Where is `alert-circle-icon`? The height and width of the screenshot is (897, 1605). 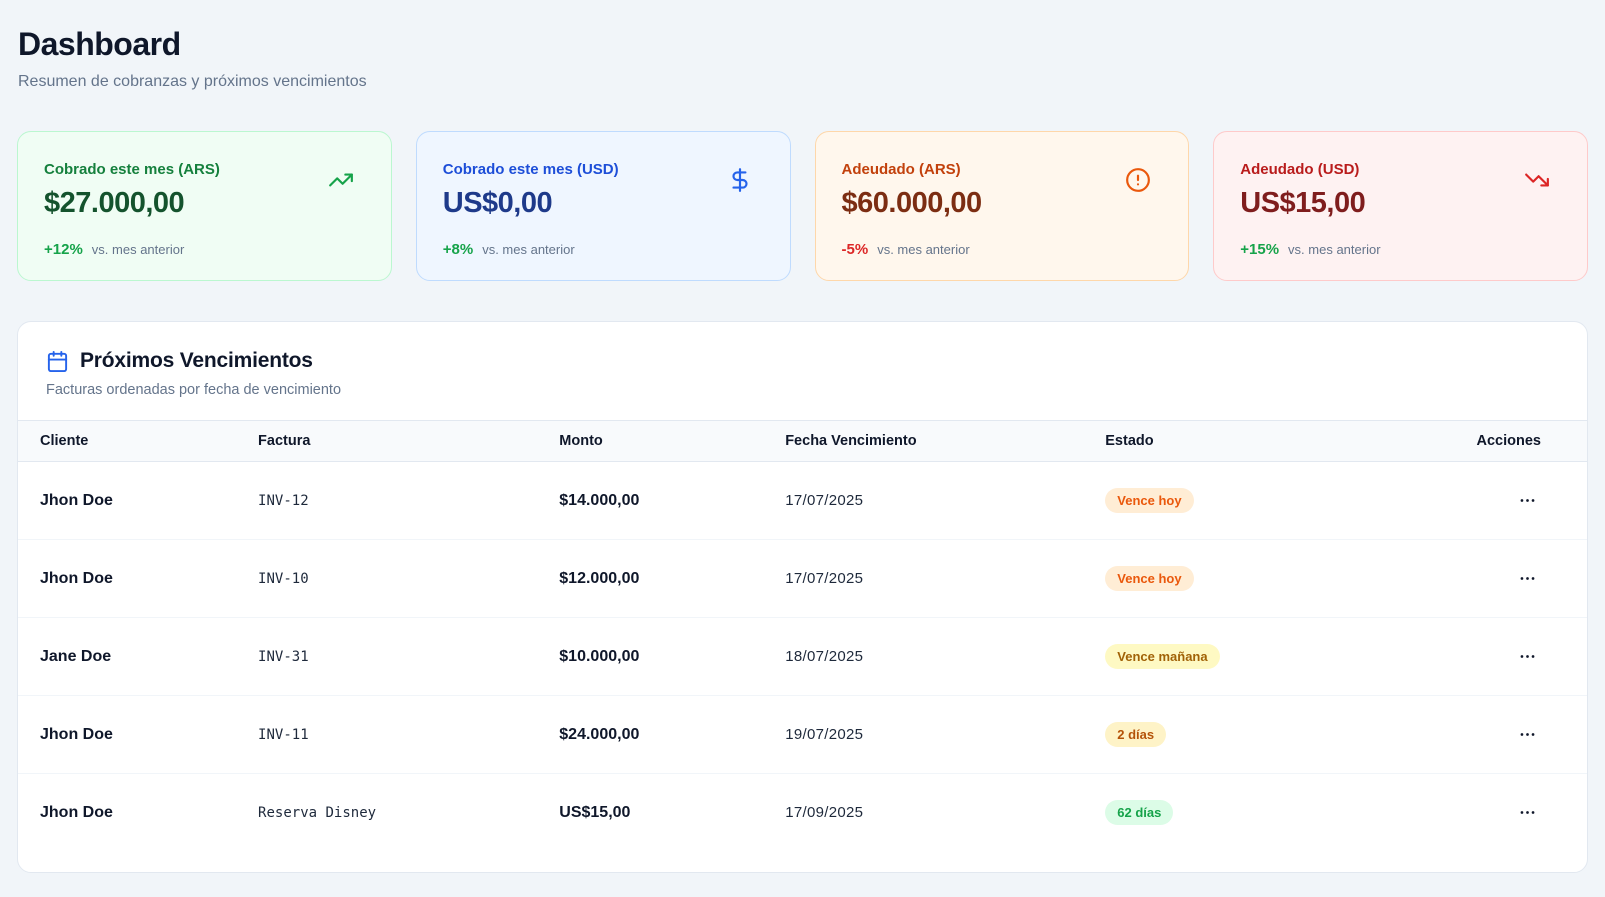
alert-circle-icon is located at coordinates (1138, 180).